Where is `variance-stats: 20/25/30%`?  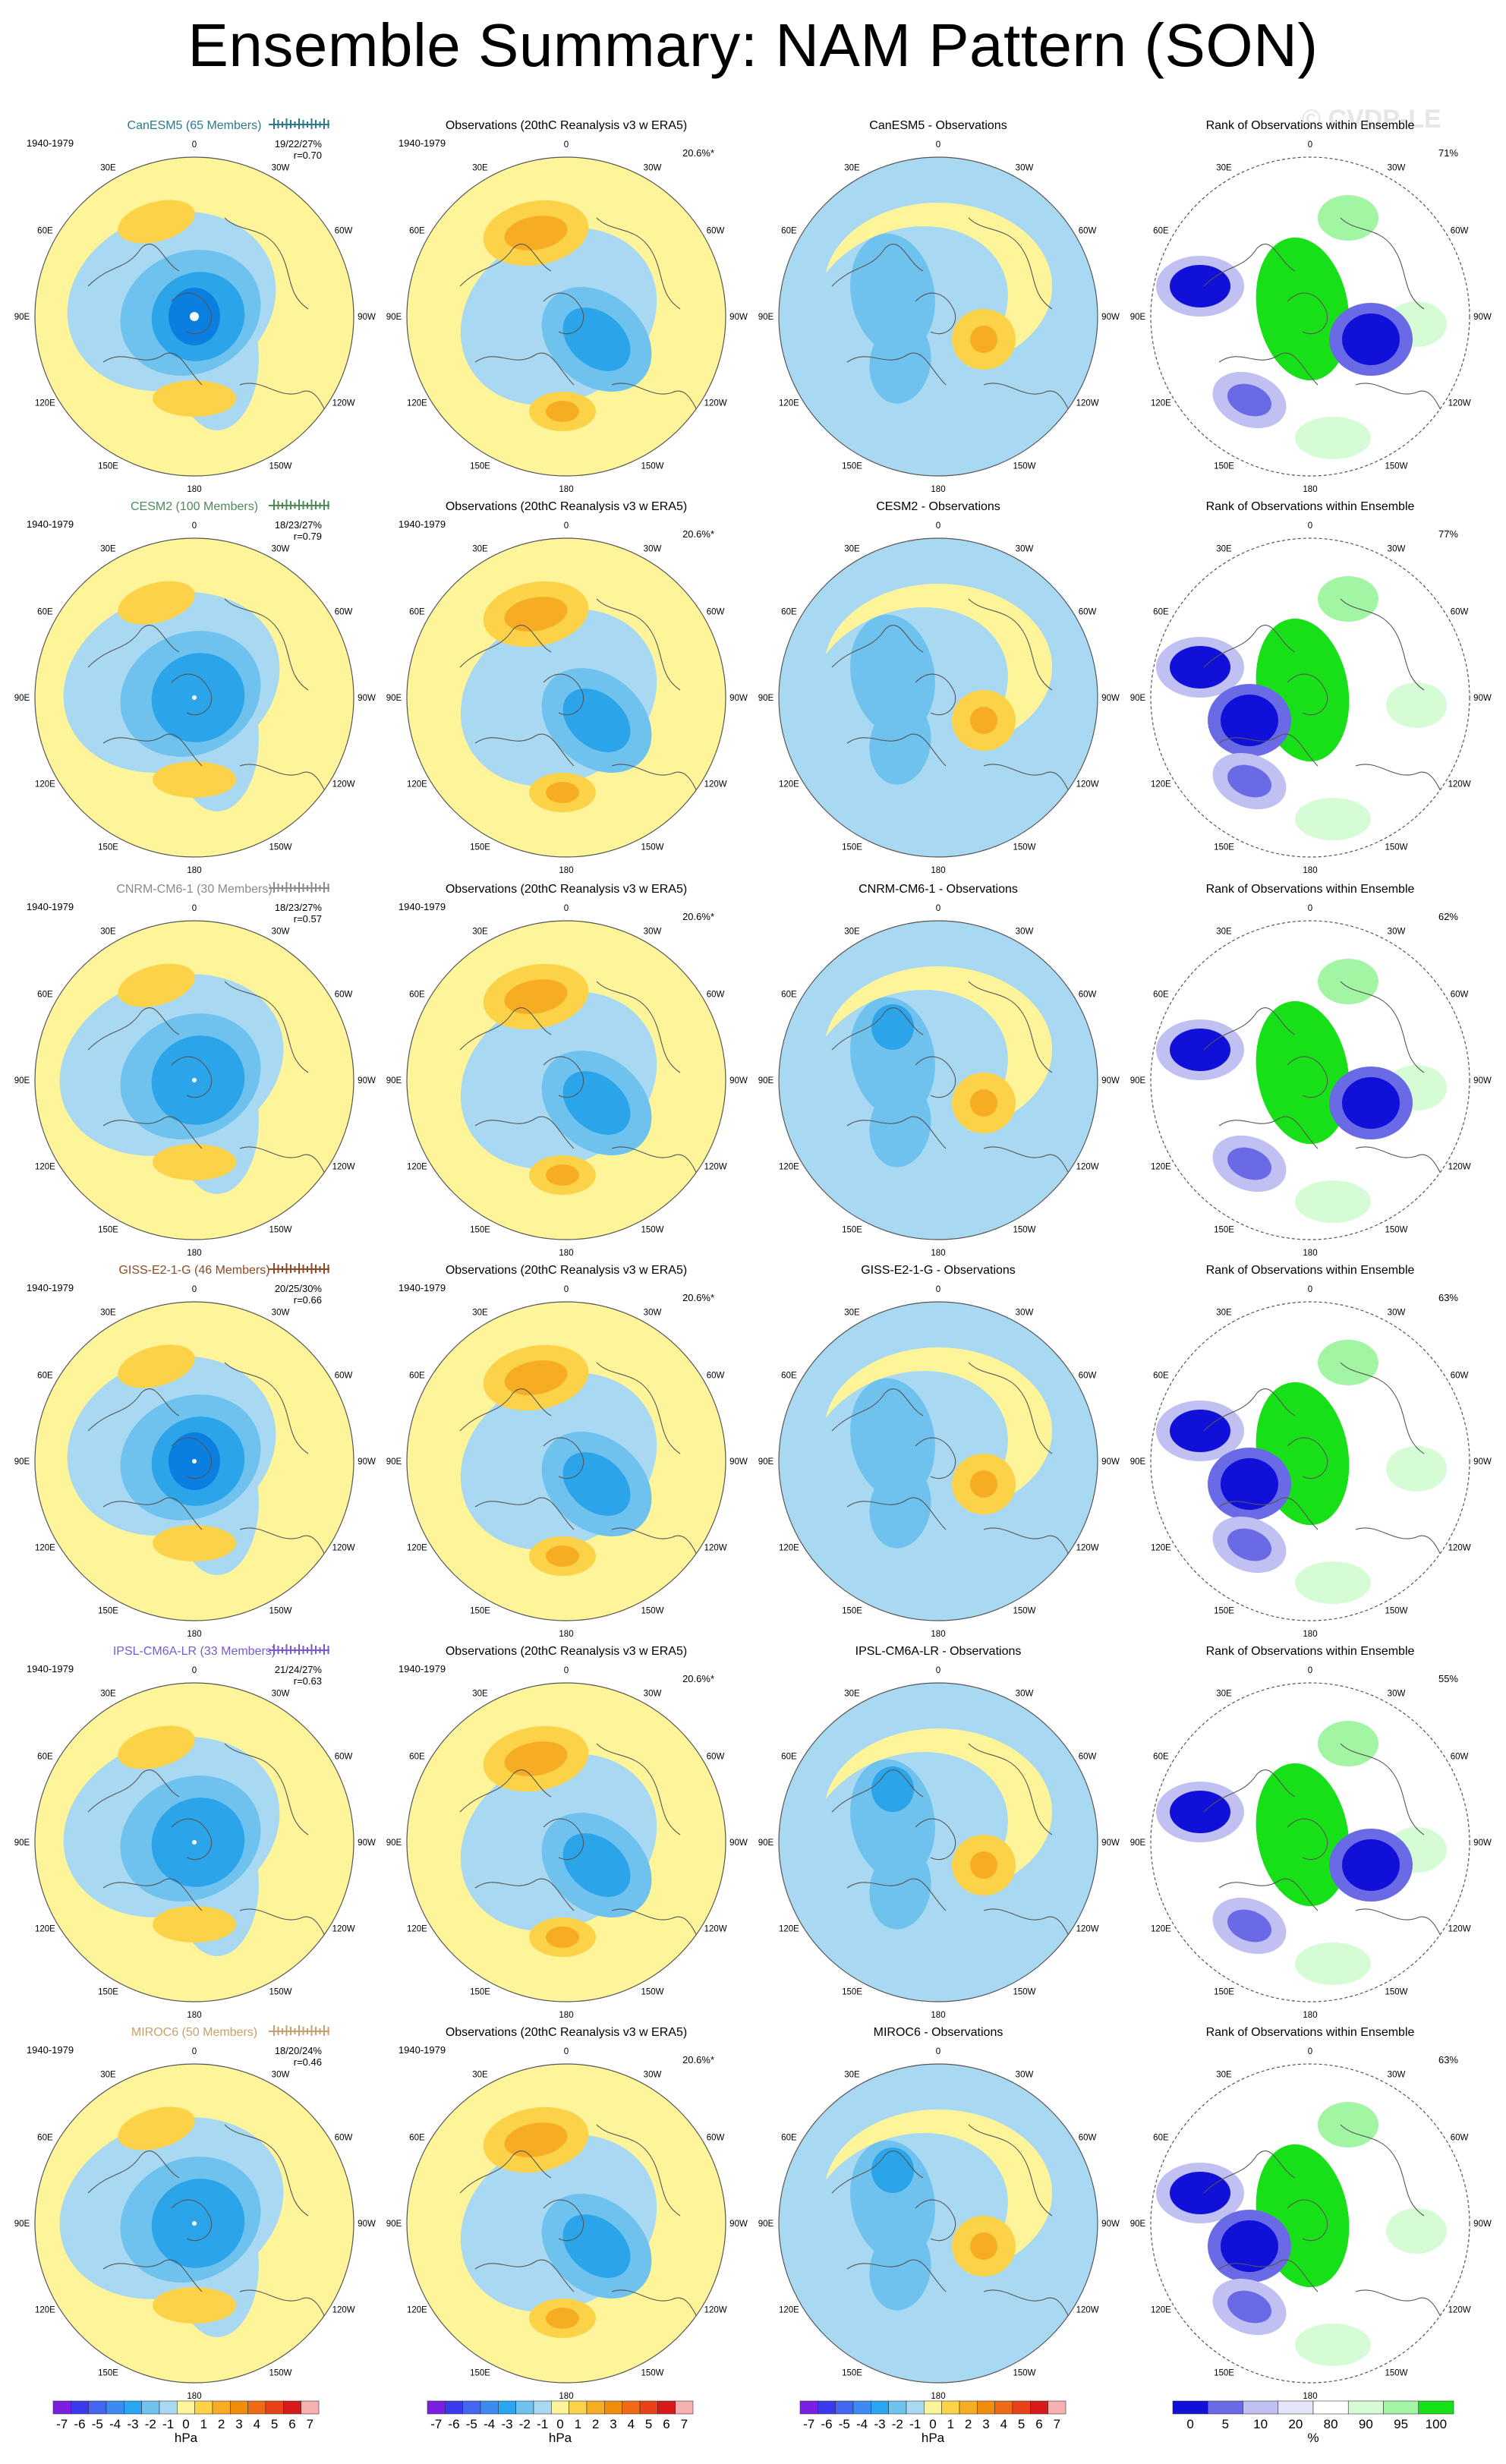
variance-stats: 20/25/30% is located at coordinates (299, 1288).